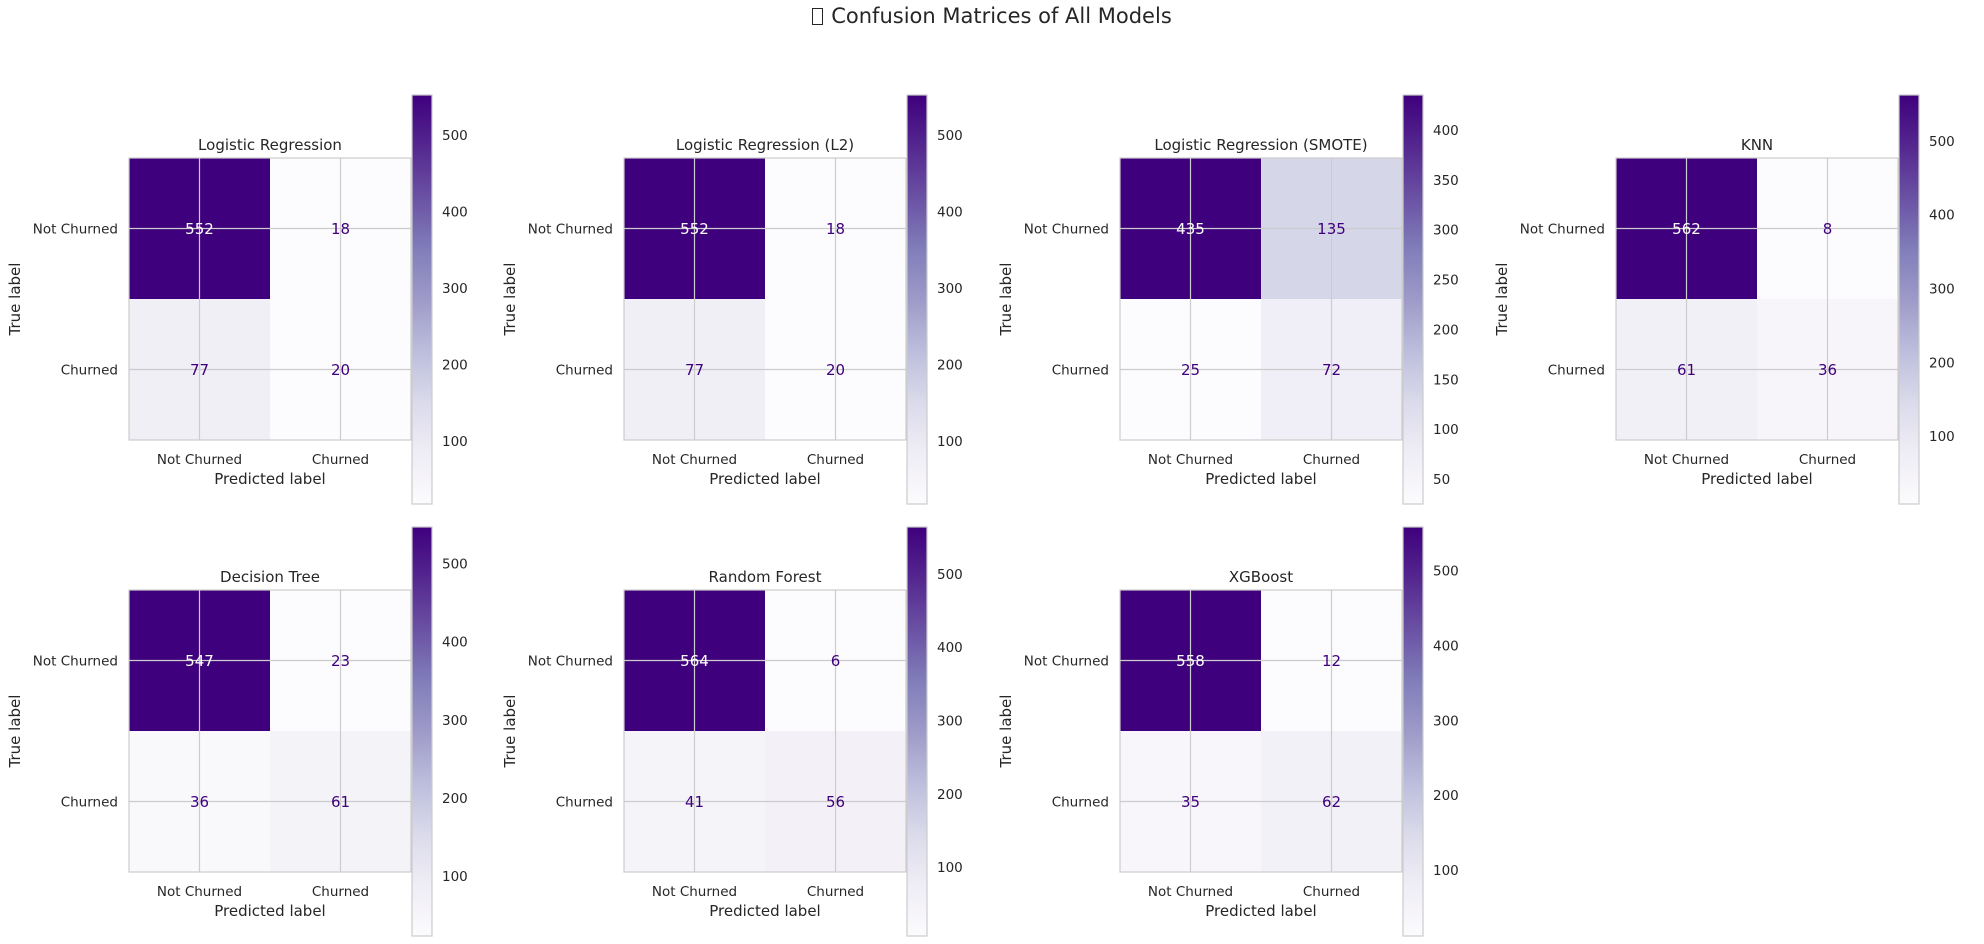 The image size is (1984, 944). I want to click on colorbar-tick-label: 350, so click(1446, 181).